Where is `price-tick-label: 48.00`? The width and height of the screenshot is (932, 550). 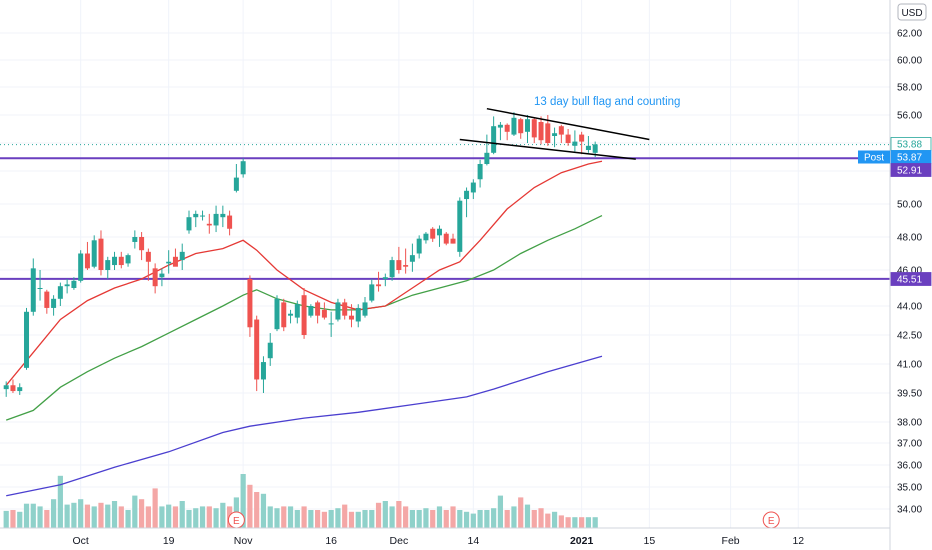
price-tick-label: 48.00 is located at coordinates (909, 238).